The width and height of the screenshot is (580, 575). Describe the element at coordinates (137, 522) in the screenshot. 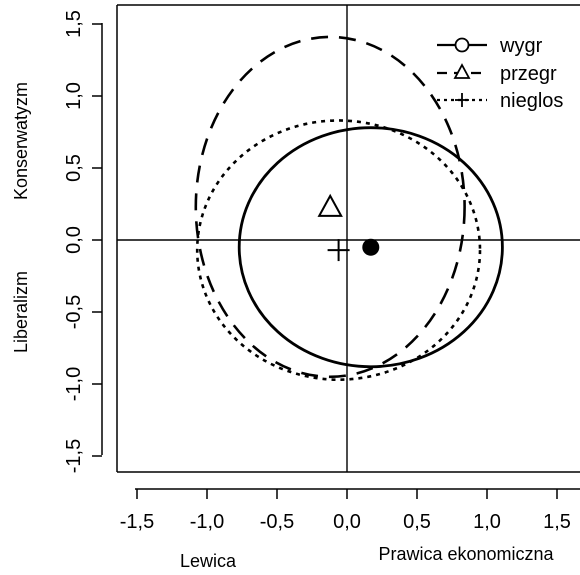

I see `x-tick-label: -1,5` at that location.